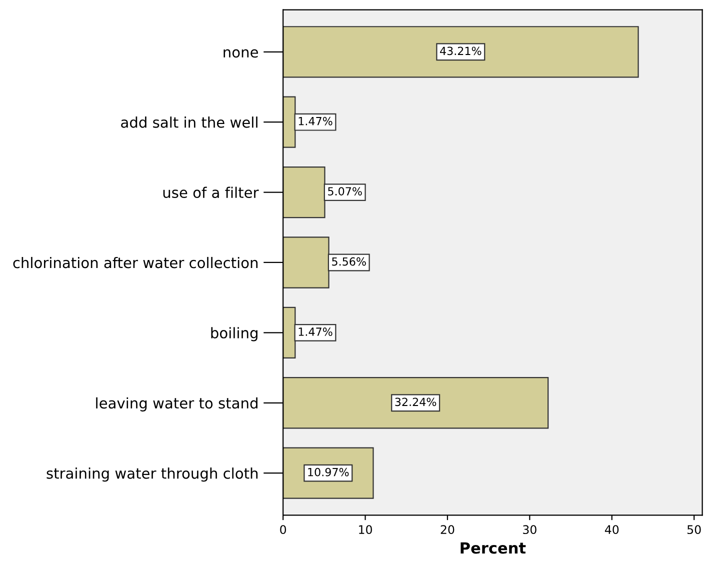 Image resolution: width=713 pixels, height=575 pixels. Describe the element at coordinates (447, 529) in the screenshot. I see `x-tick-label: 20` at that location.